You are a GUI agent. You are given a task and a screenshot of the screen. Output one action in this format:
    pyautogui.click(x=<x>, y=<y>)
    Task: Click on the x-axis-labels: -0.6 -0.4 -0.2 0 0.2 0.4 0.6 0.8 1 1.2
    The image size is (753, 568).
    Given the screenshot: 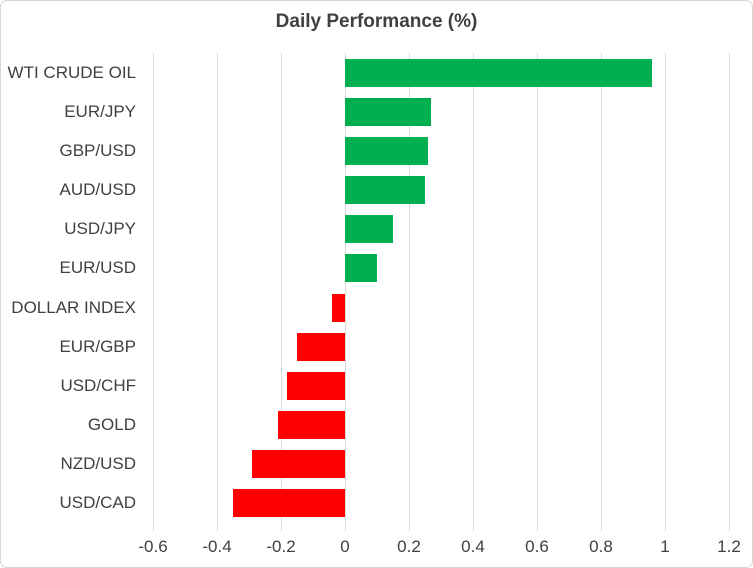 What is the action you would take?
    pyautogui.click(x=439, y=549)
    